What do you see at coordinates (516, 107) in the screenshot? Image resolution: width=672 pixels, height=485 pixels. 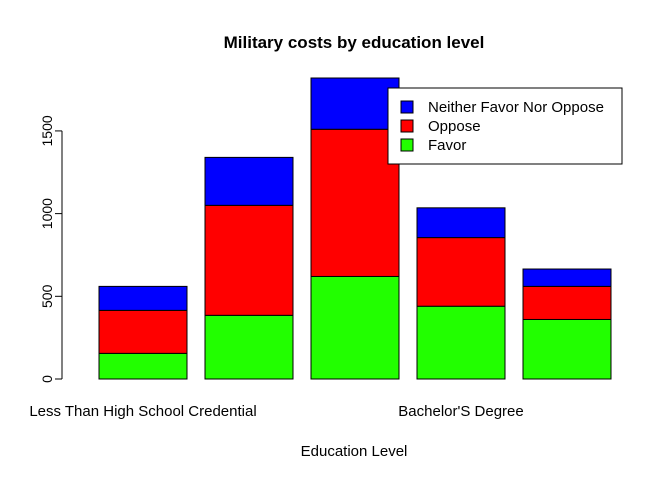 I see `legend-label: Neither Favor Nor Oppose` at bounding box center [516, 107].